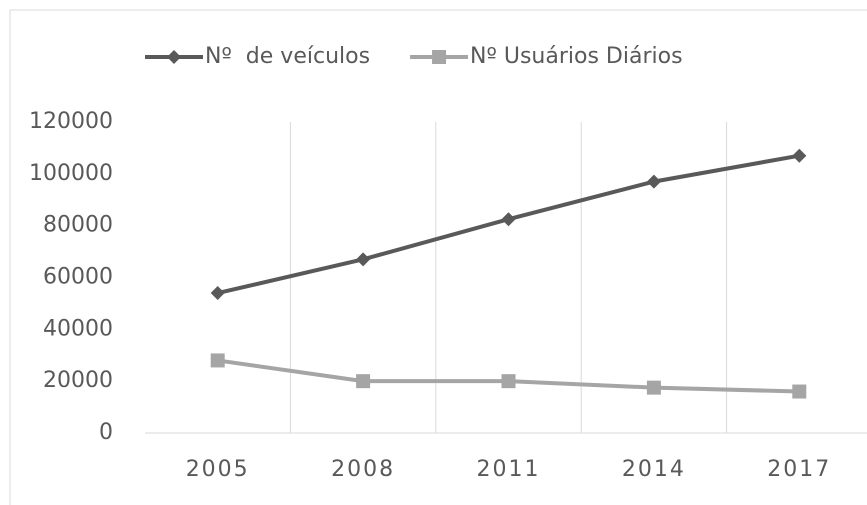 This screenshot has height=505, width=867. I want to click on y-tick-label: 120000, so click(71, 121).